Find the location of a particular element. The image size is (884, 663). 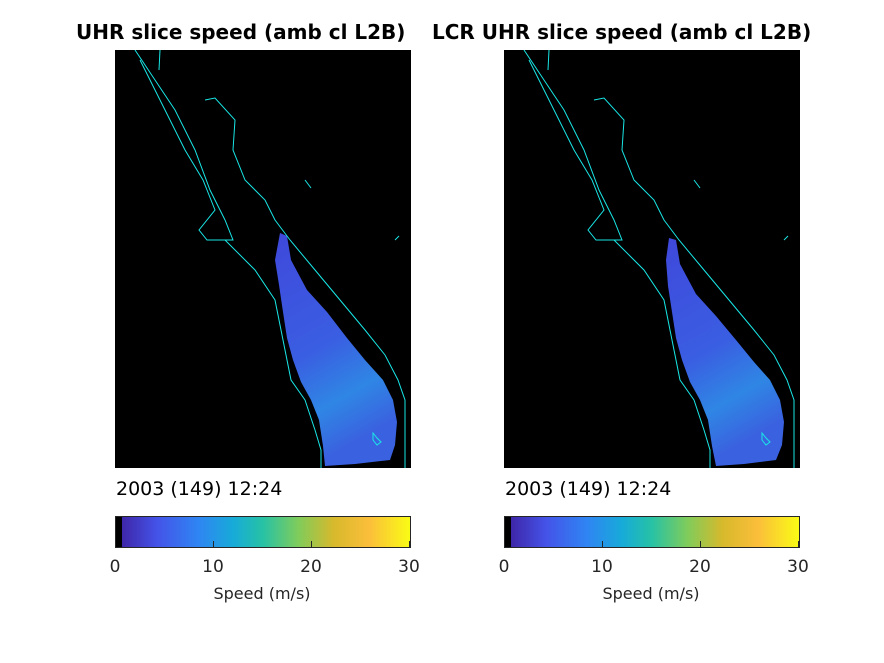

left-panel-title: UHR slice speed (amb cl L2B) is located at coordinates (241, 32).